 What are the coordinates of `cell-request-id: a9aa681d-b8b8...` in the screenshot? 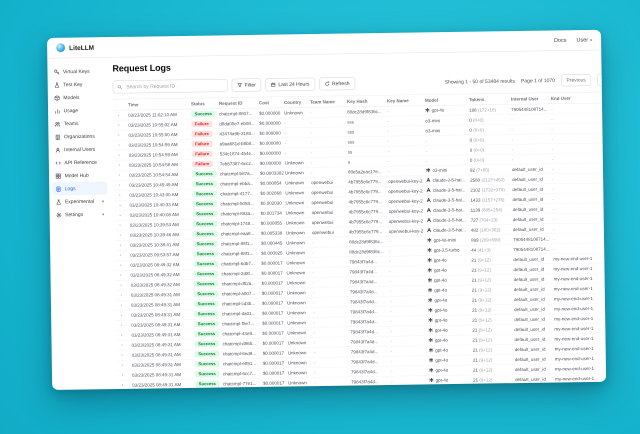 It's located at (237, 143).